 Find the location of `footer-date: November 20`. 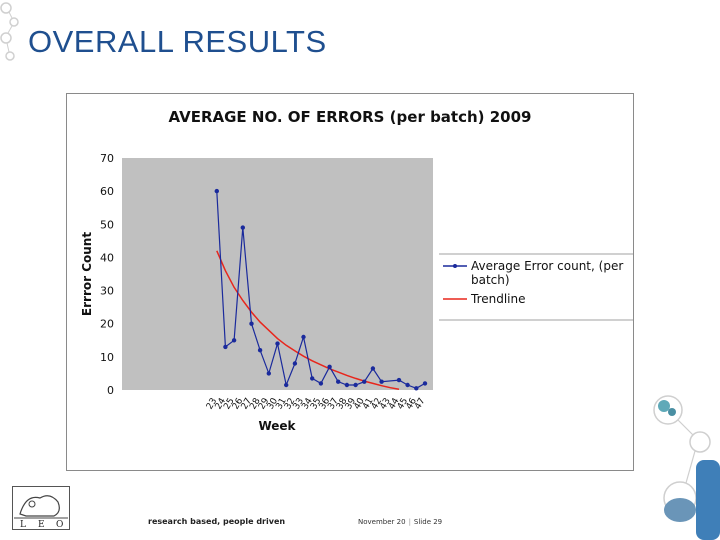

footer-date: November 20 is located at coordinates (382, 522).